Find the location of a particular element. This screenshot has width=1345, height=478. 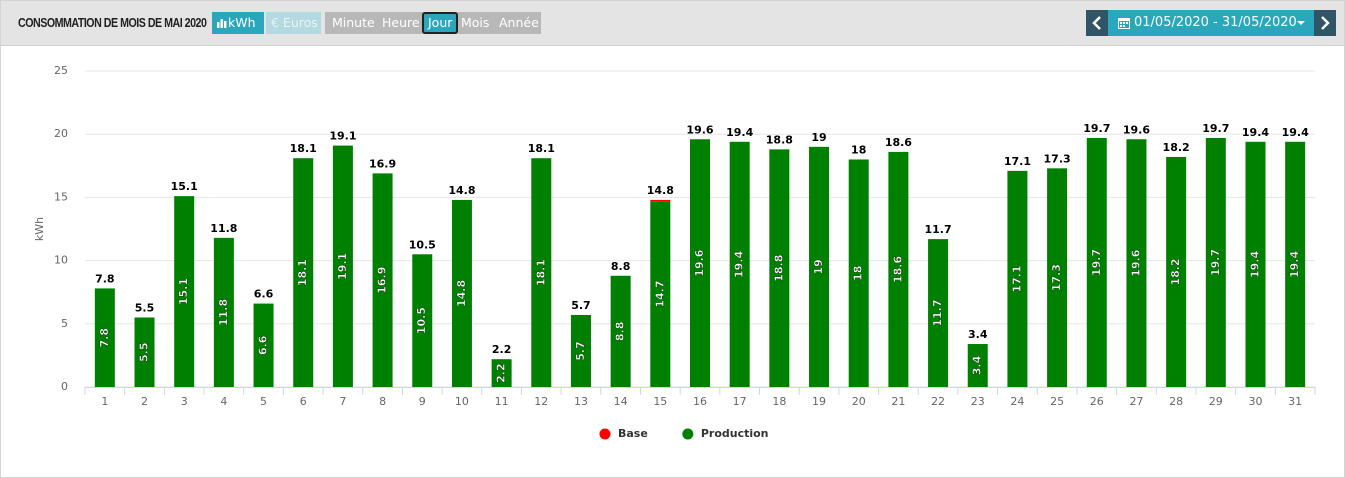

unit-button: kWh is located at coordinates (238, 23).